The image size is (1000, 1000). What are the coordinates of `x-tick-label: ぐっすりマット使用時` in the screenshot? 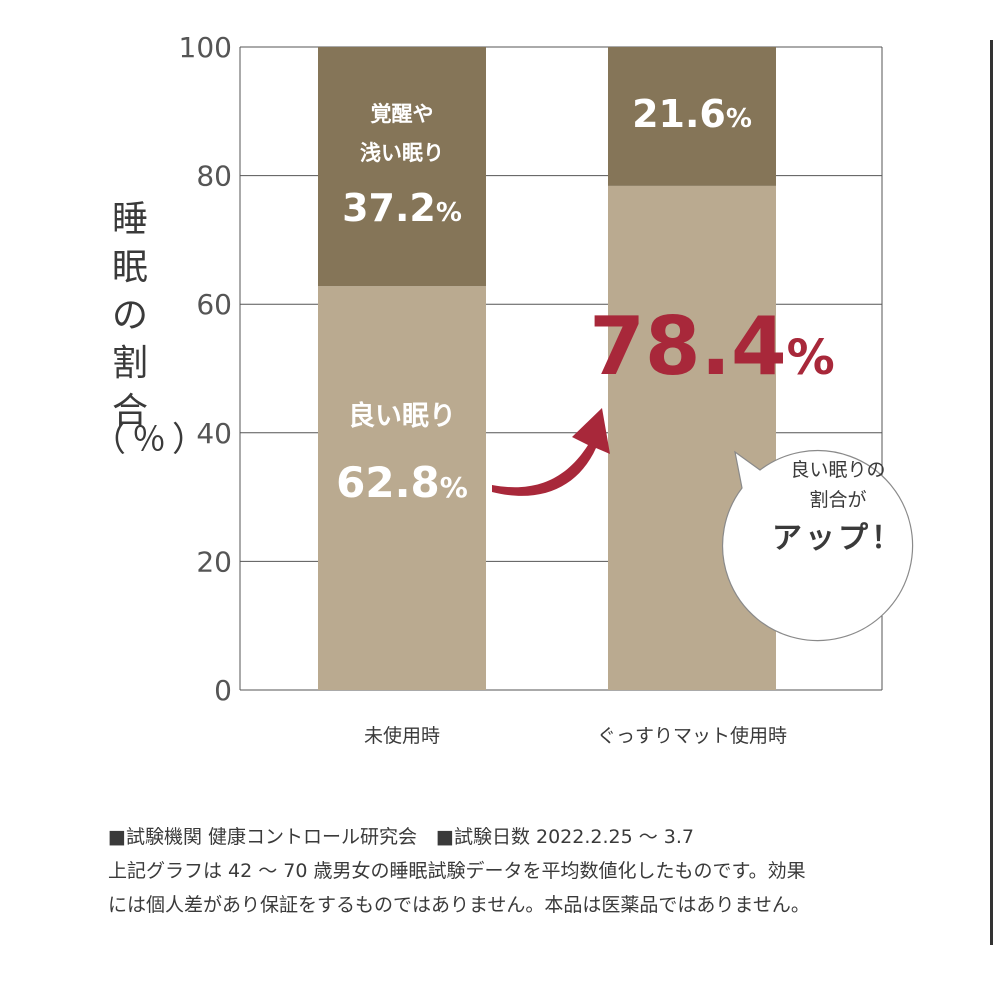 It's located at (692, 736).